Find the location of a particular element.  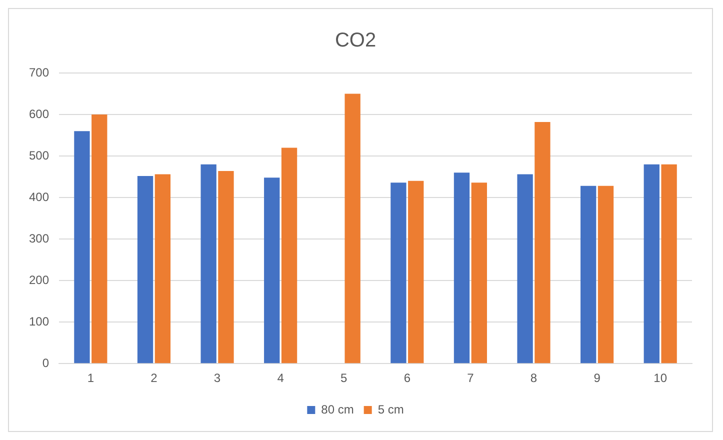

x-tick-label: 3 is located at coordinates (217, 378).